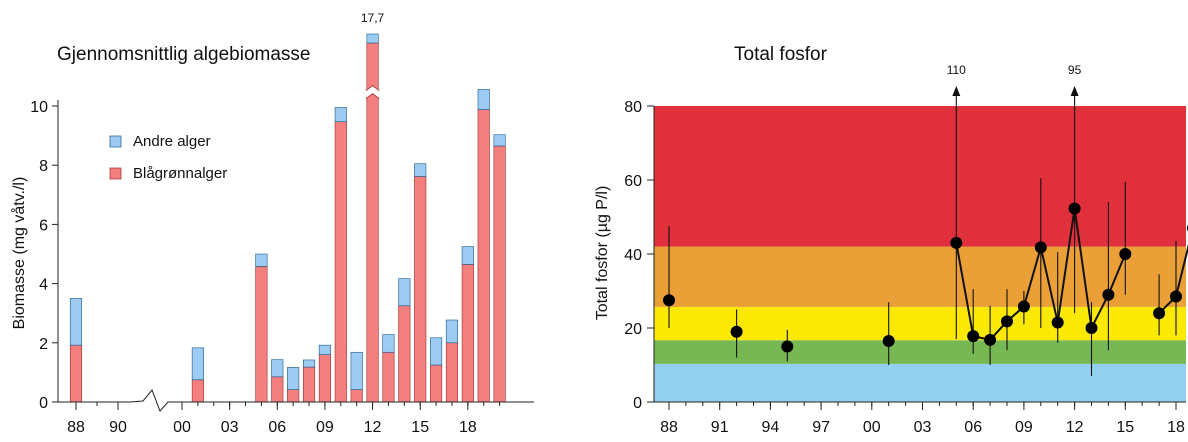 The width and height of the screenshot is (1188, 442). What do you see at coordinates (118, 427) in the screenshot?
I see `x-tick-label-90: 90` at bounding box center [118, 427].